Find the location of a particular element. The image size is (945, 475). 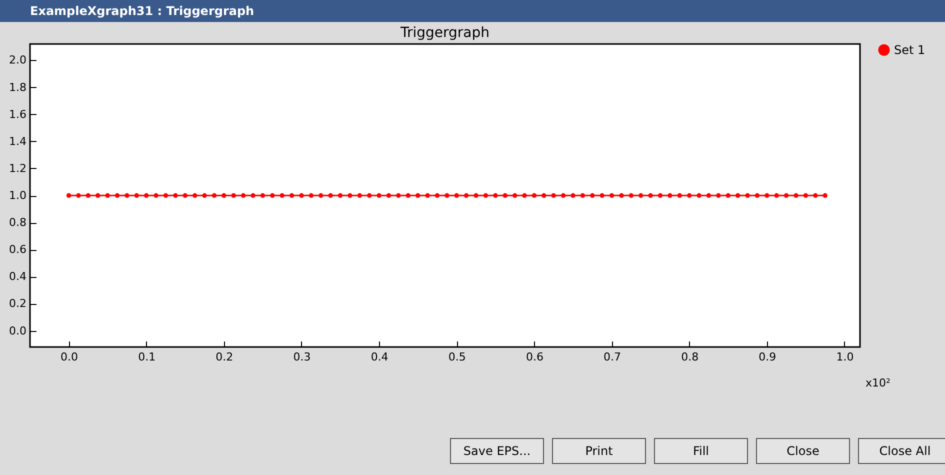

y-tick-label: 0.4 is located at coordinates (17, 277).